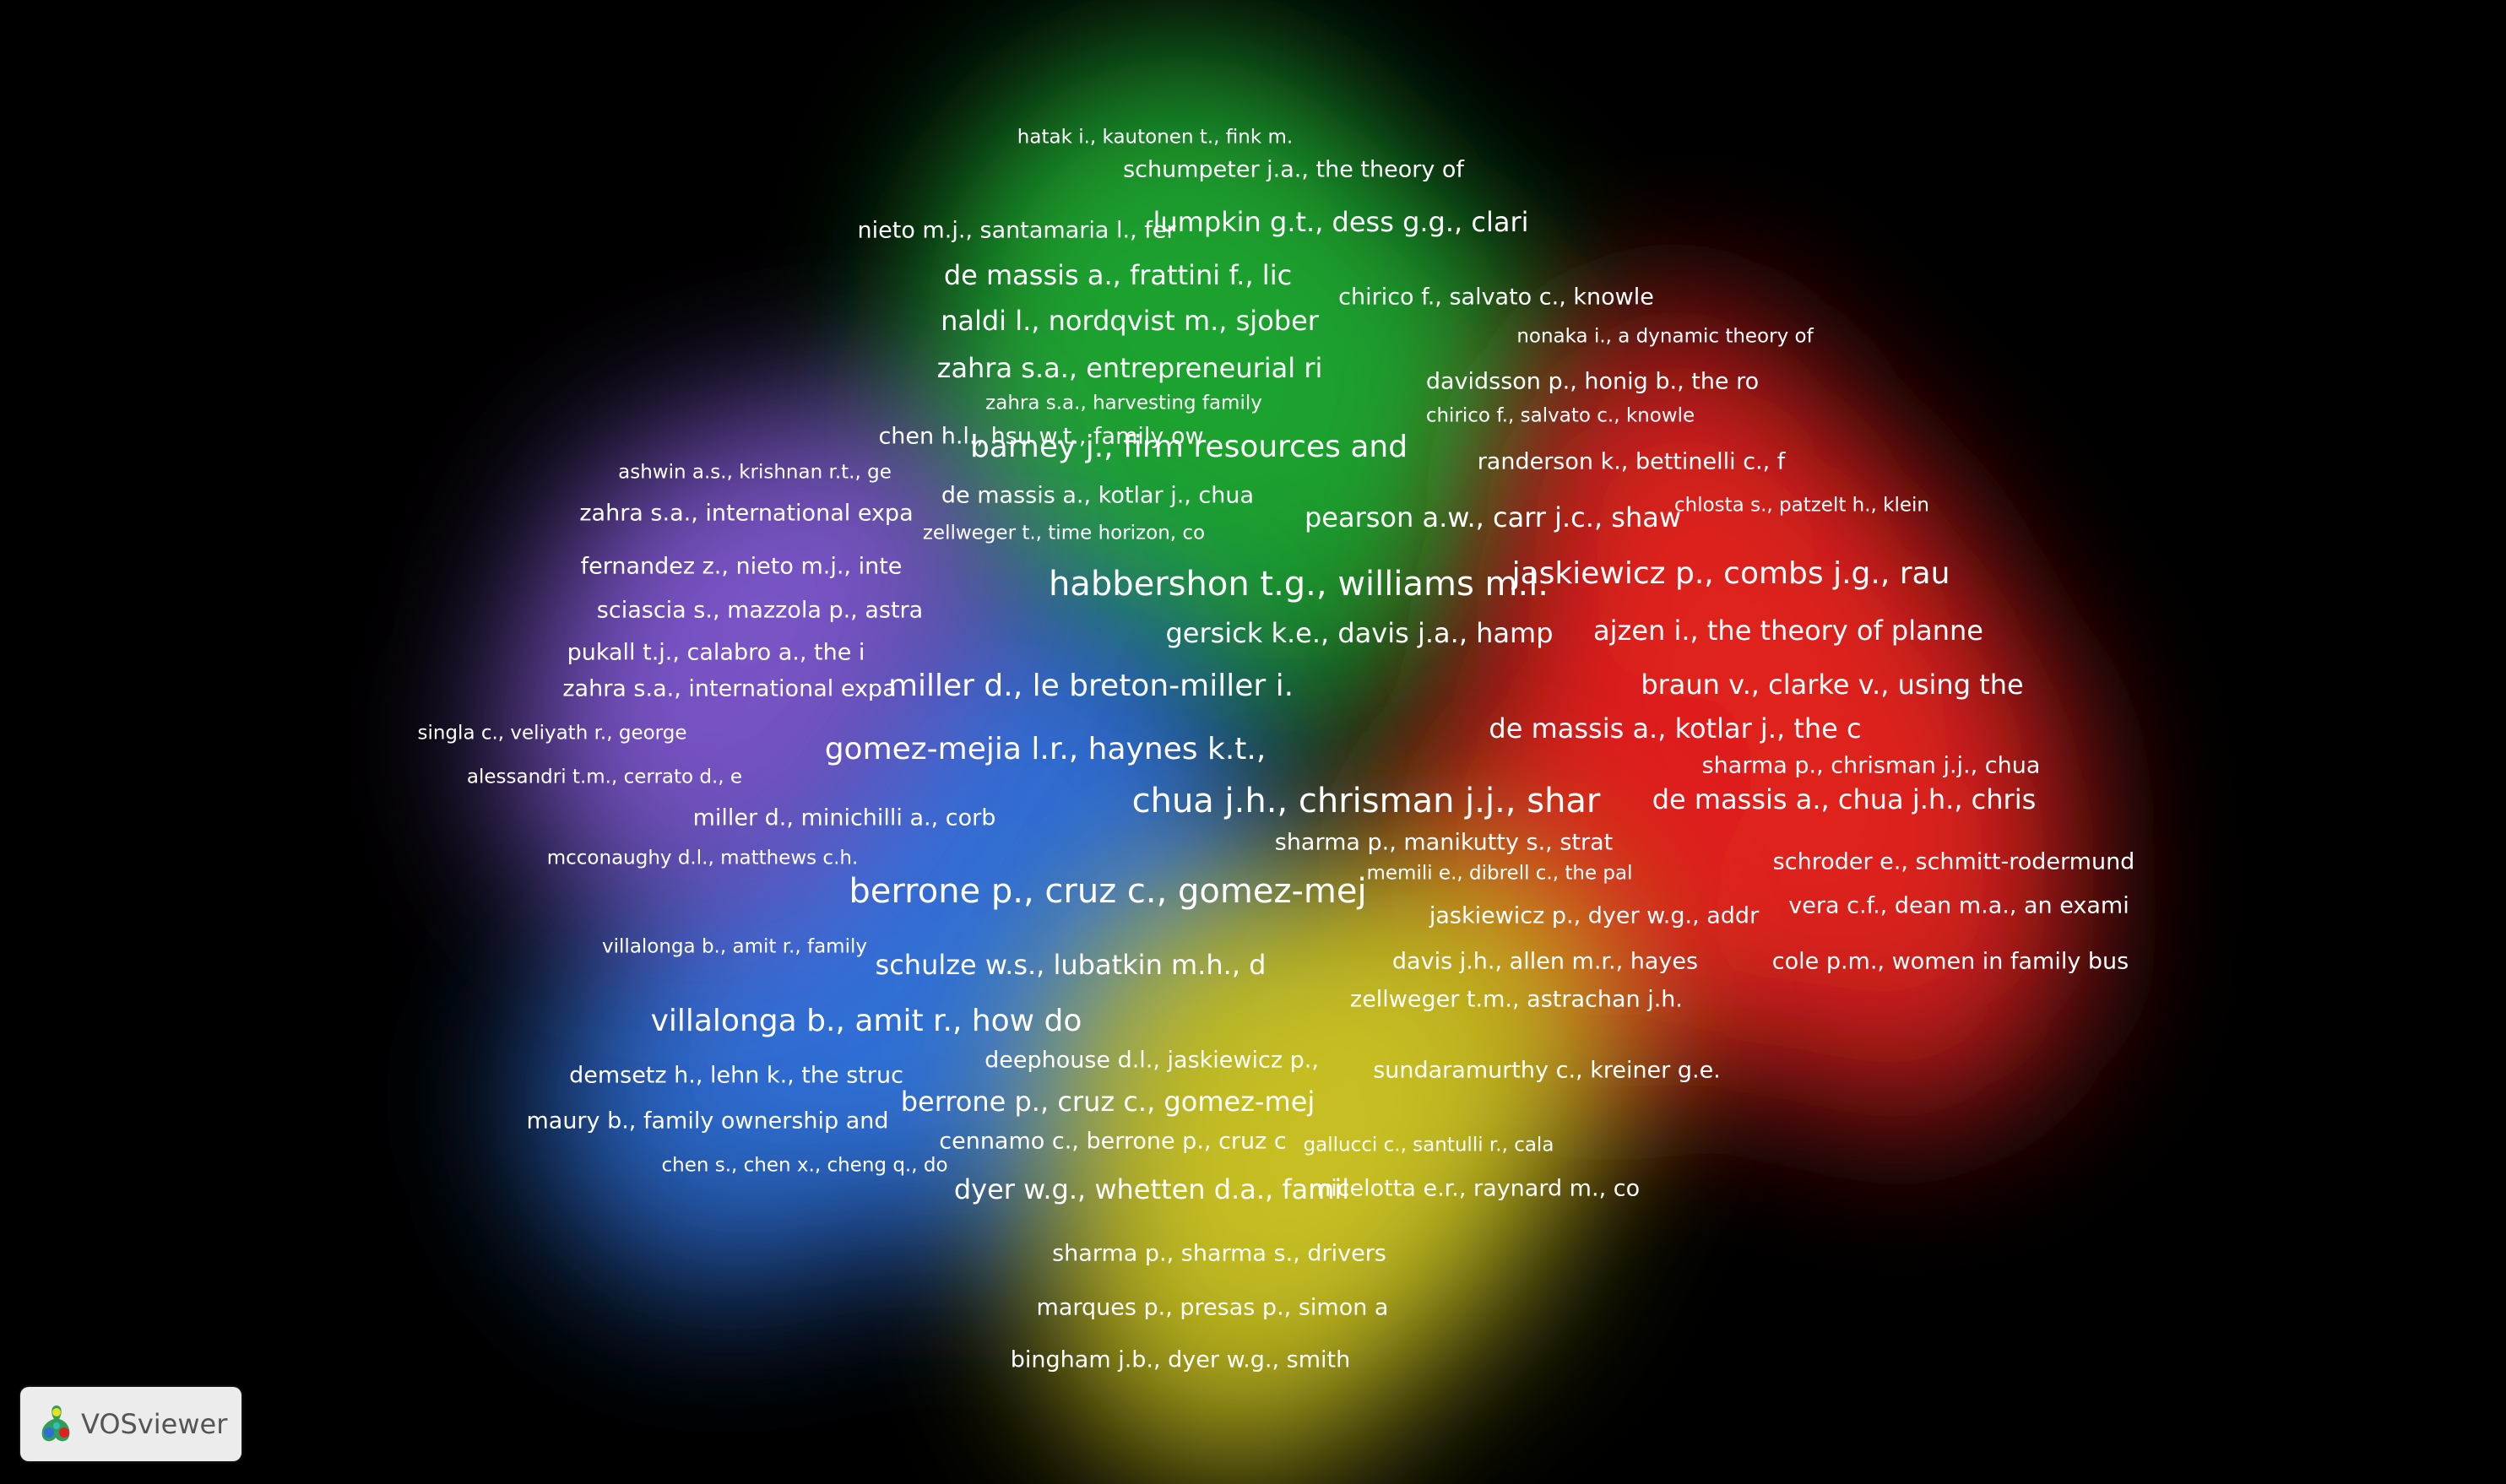 The height and width of the screenshot is (1484, 2506). Describe the element at coordinates (867, 1021) in the screenshot. I see `node-label: villalonga b., amit r., how do` at that location.